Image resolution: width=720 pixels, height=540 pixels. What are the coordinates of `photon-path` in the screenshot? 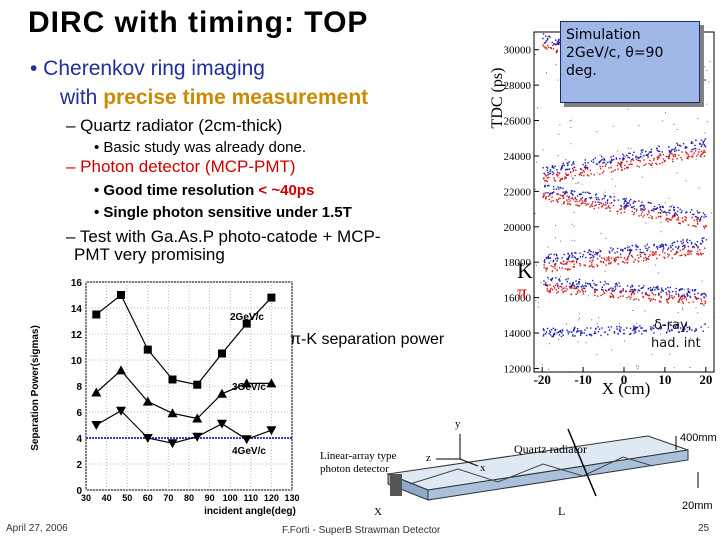 It's located at (531, 470).